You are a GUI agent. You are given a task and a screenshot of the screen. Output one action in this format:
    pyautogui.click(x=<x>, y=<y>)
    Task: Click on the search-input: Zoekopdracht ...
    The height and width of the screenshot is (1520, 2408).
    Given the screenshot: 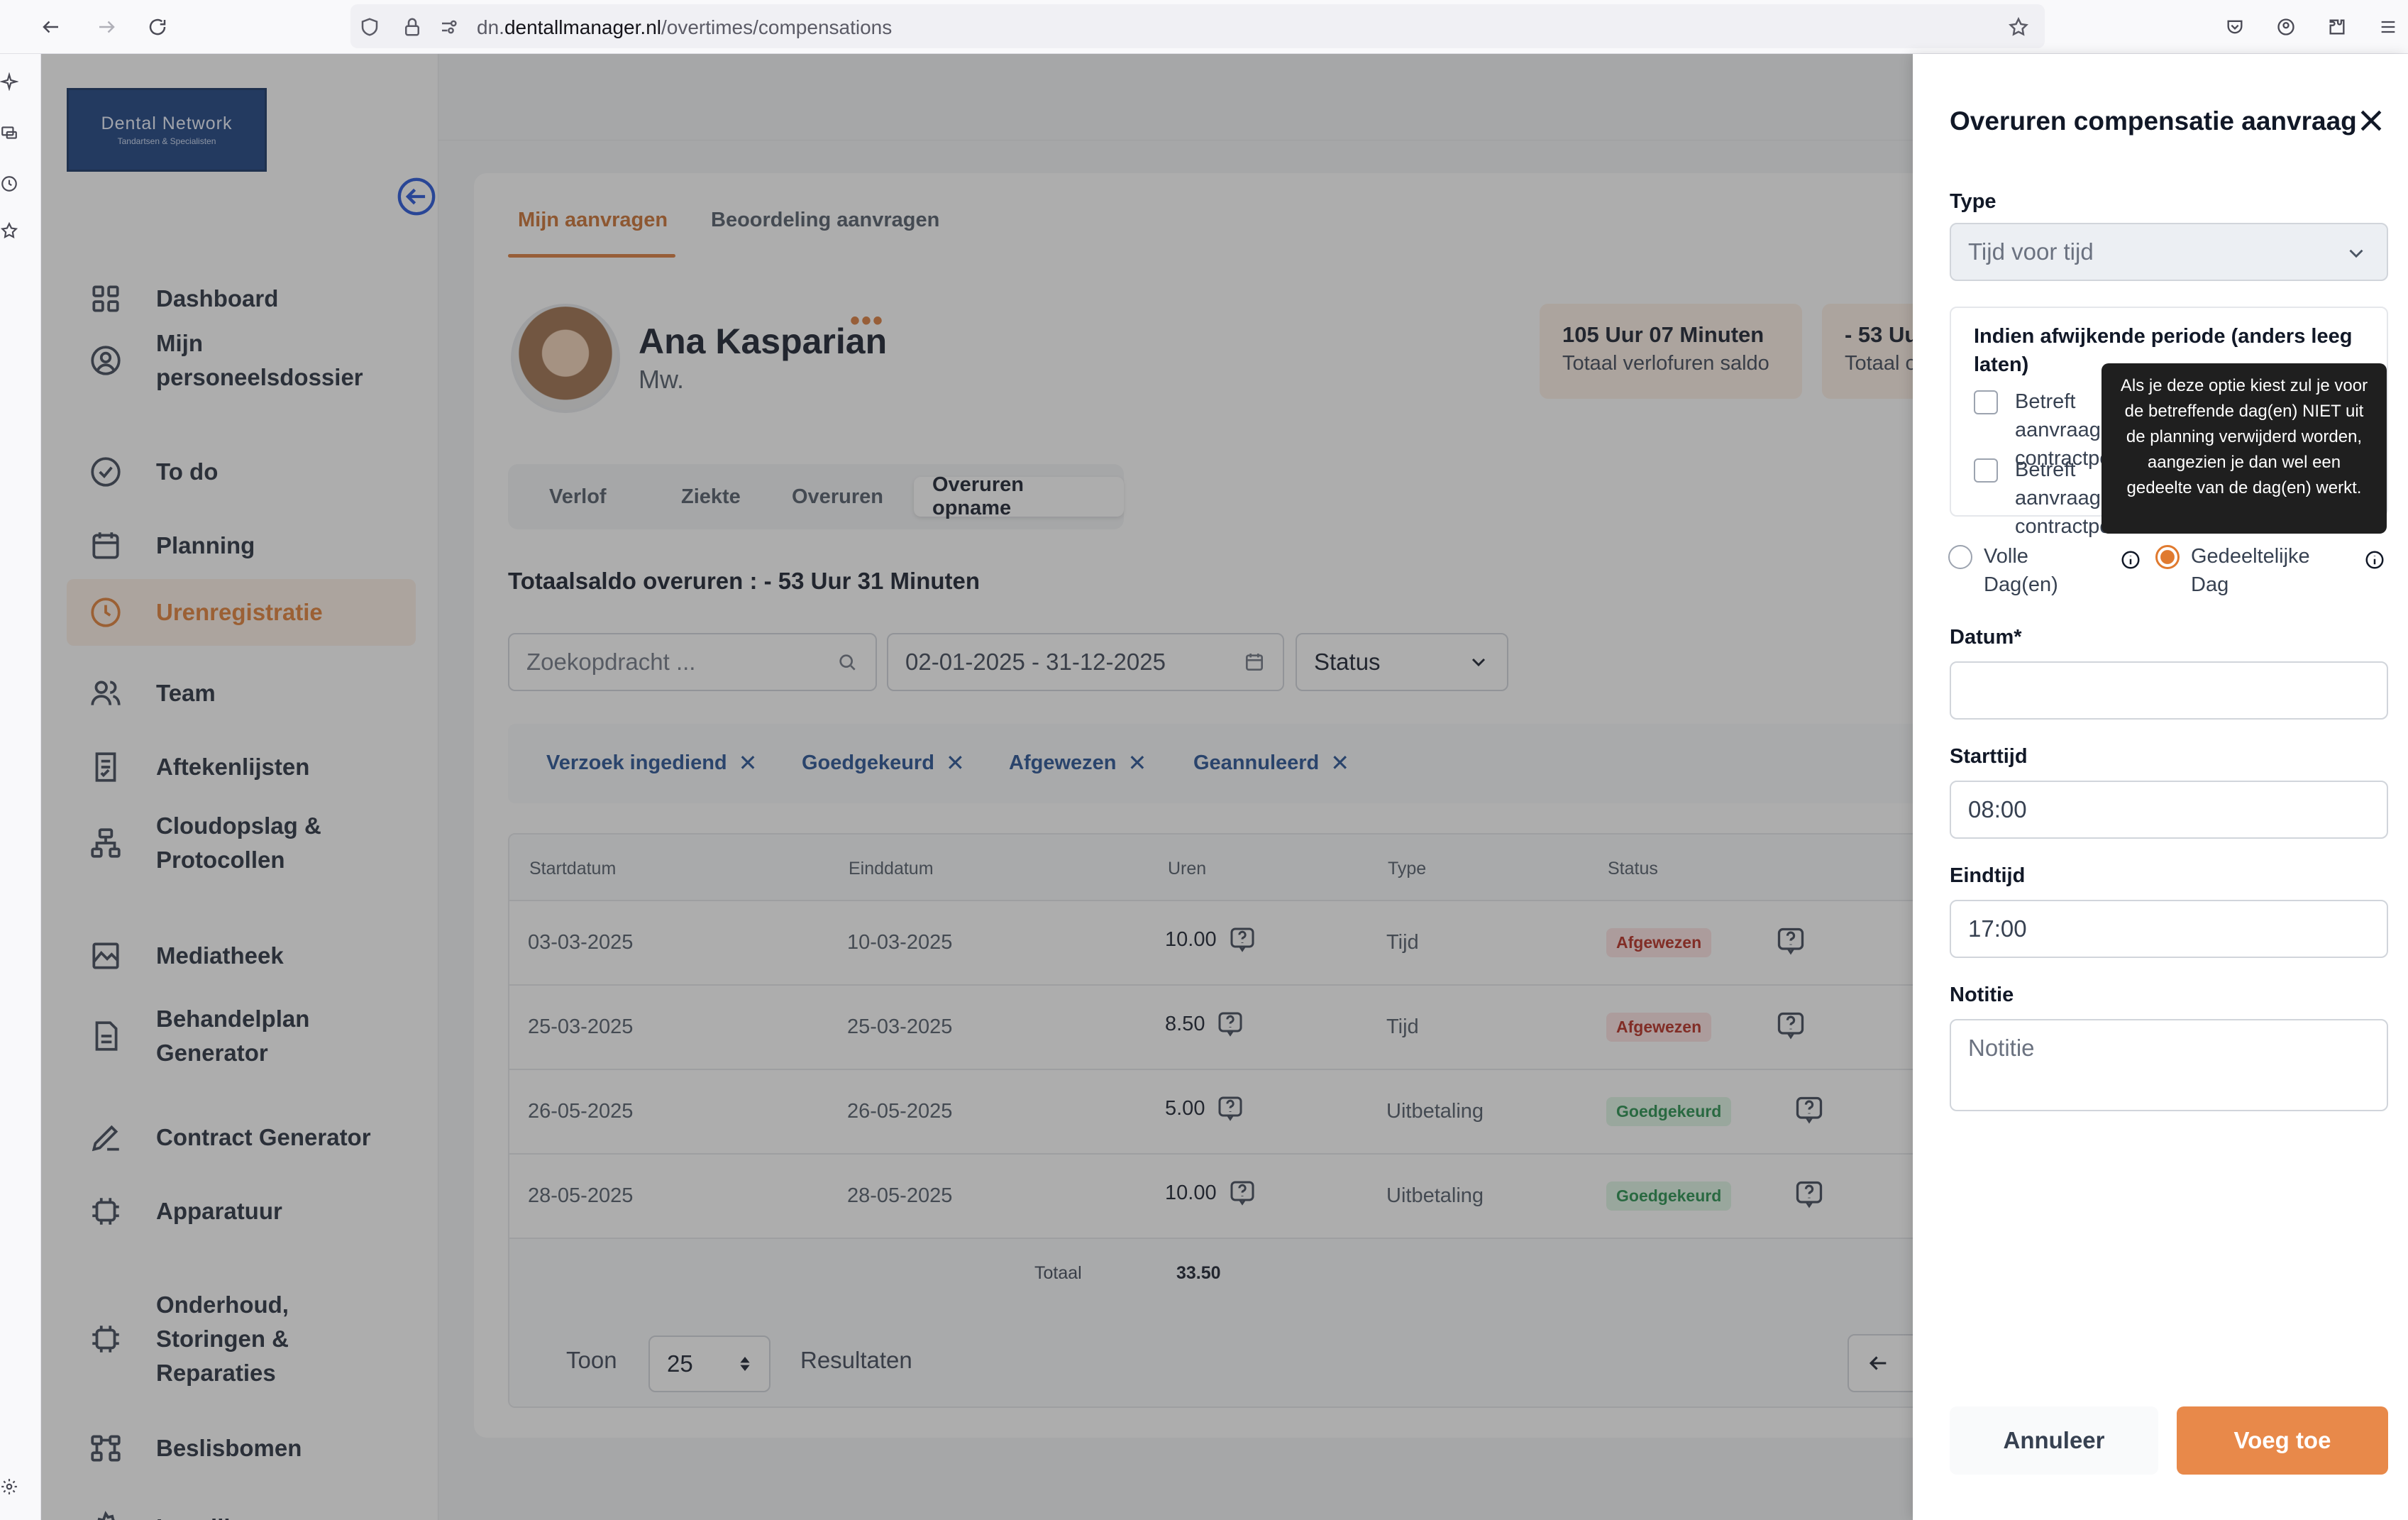 What is the action you would take?
    pyautogui.click(x=692, y=662)
    